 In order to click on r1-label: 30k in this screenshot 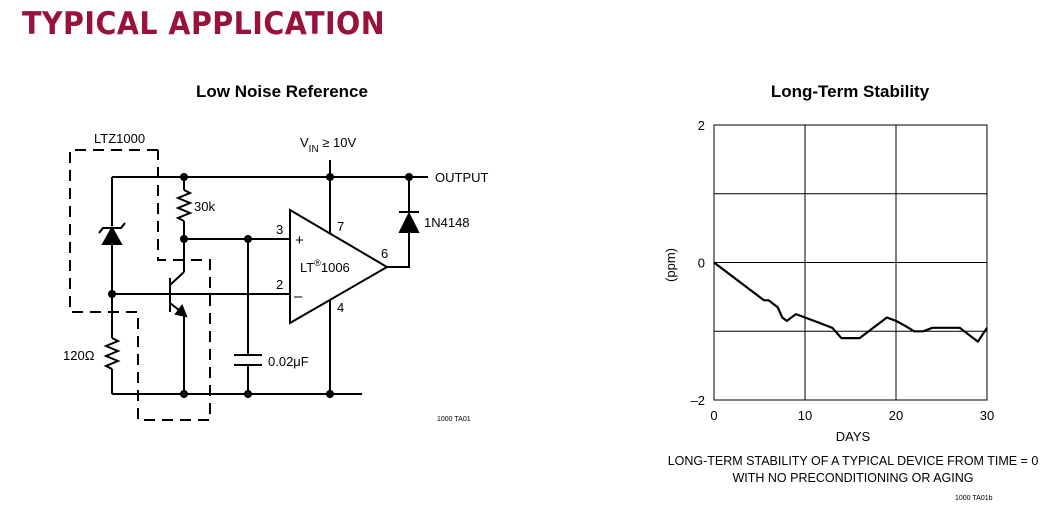, I will do `click(204, 206)`.